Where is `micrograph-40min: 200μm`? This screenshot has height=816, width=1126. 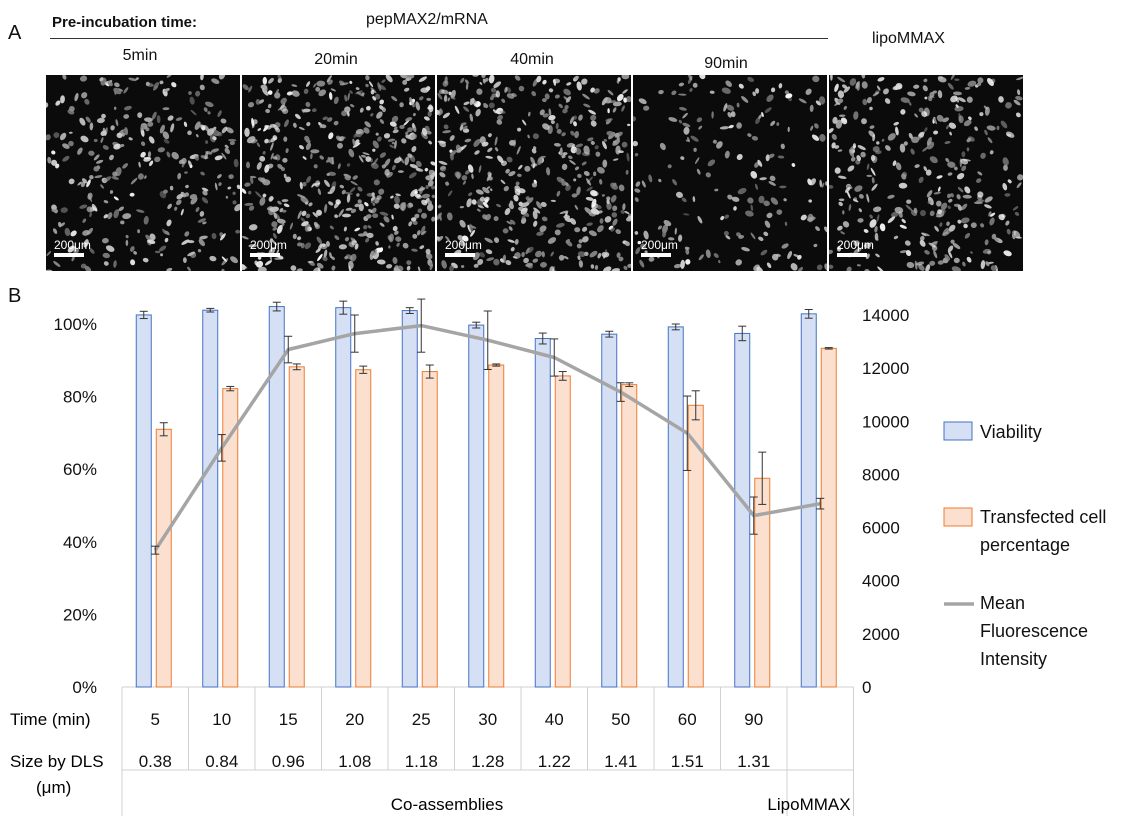
micrograph-40min: 200μm is located at coordinates (534, 173).